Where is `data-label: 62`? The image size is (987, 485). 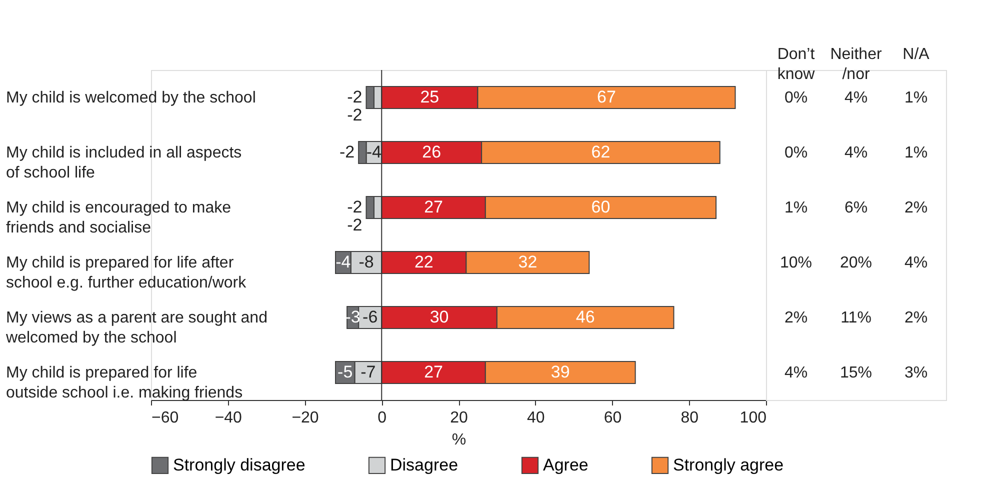
data-label: 62 is located at coordinates (600, 152).